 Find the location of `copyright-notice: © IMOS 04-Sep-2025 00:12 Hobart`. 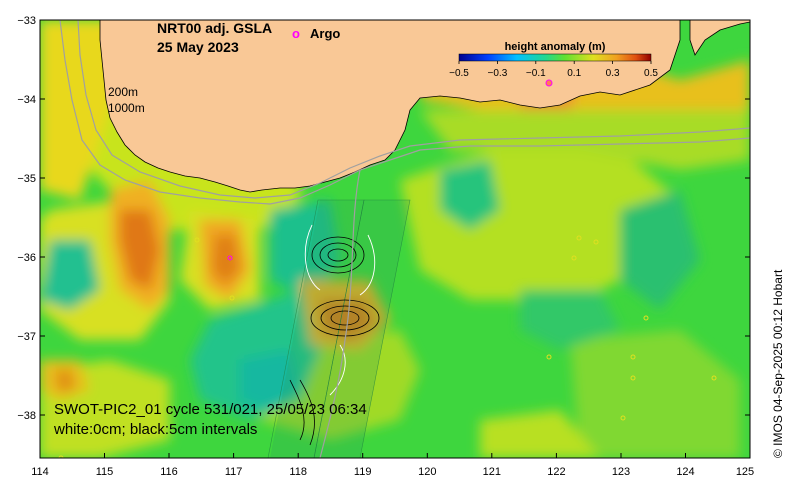

copyright-notice: © IMOS 04-Sep-2025 00:12 Hobart is located at coordinates (778, 363).